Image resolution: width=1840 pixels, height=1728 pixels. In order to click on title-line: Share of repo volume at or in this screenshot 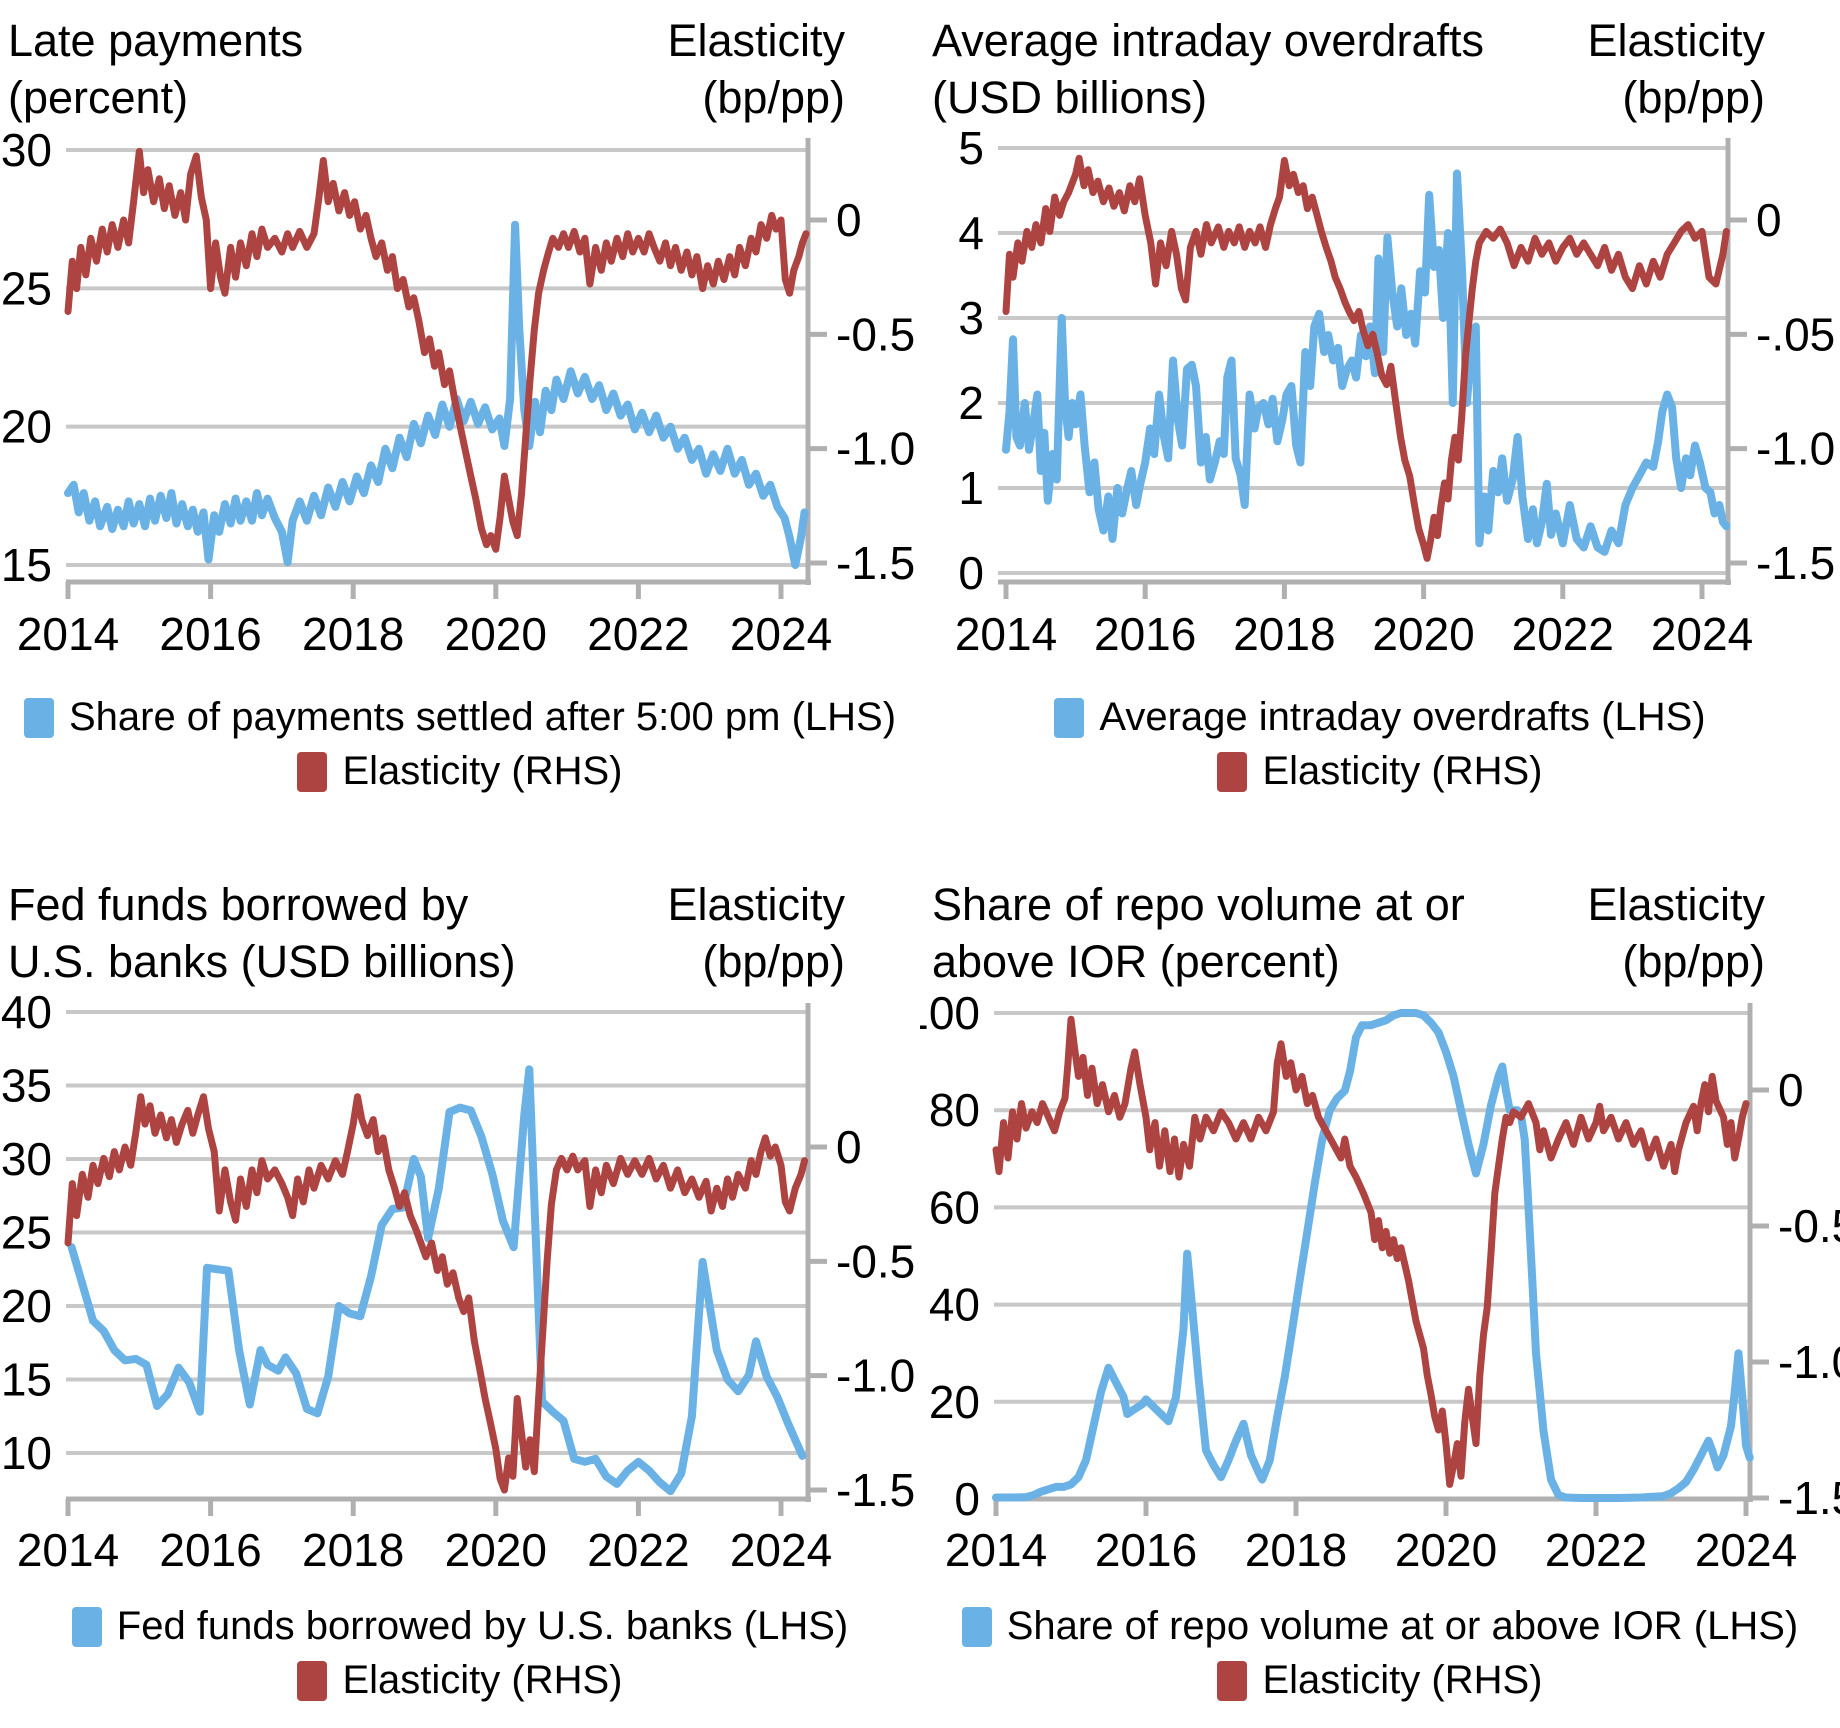, I will do `click(1198, 904)`.